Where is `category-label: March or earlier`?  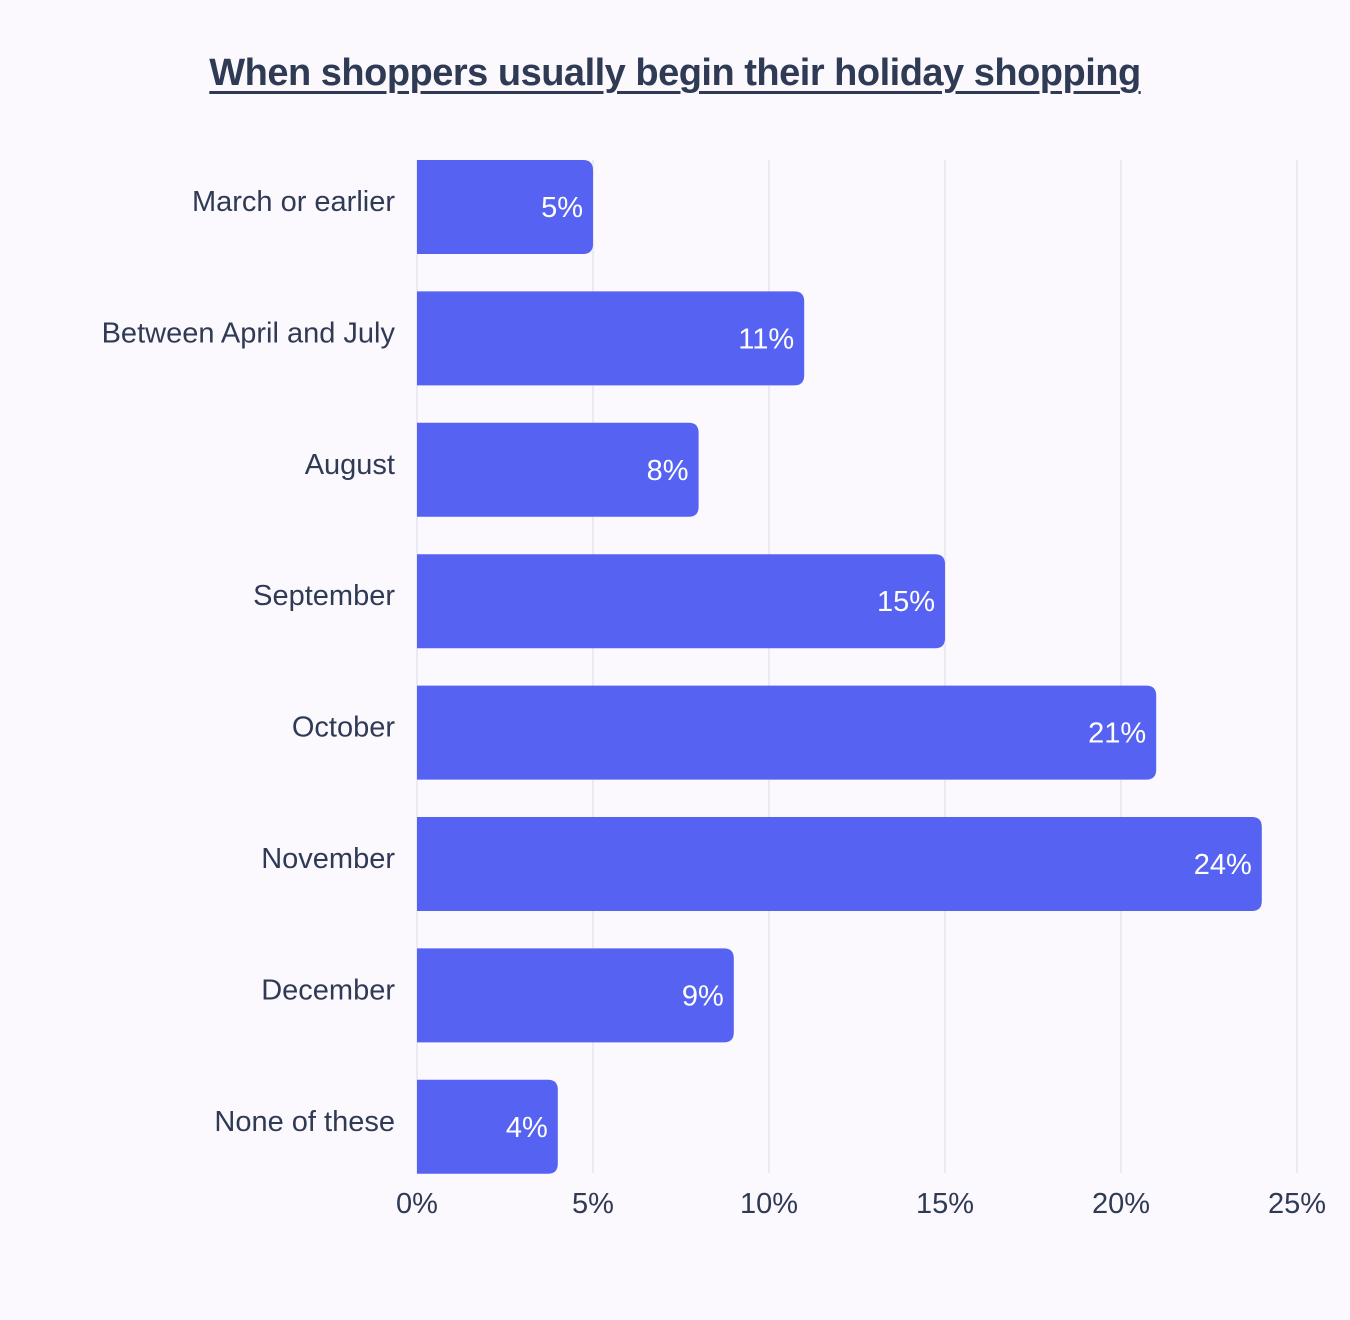 category-label: March or earlier is located at coordinates (293, 202).